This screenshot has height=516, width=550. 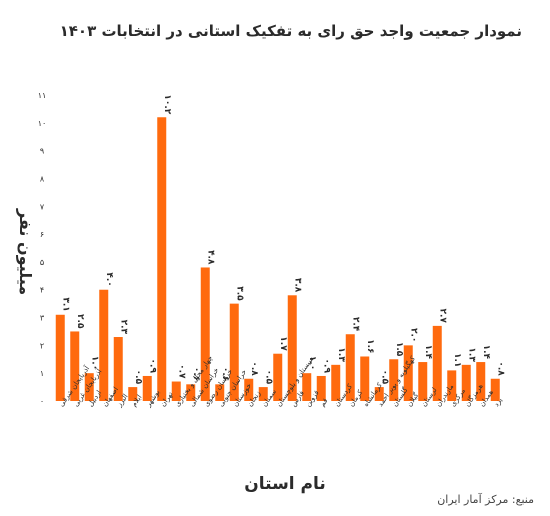 What do you see at coordinates (323, 402) in the screenshot?
I see `category-label: قم` at bounding box center [323, 402].